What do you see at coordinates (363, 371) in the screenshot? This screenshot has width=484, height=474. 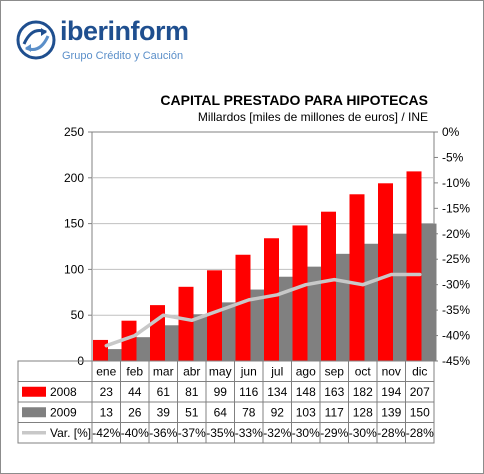 I see `category-label: oct` at bounding box center [363, 371].